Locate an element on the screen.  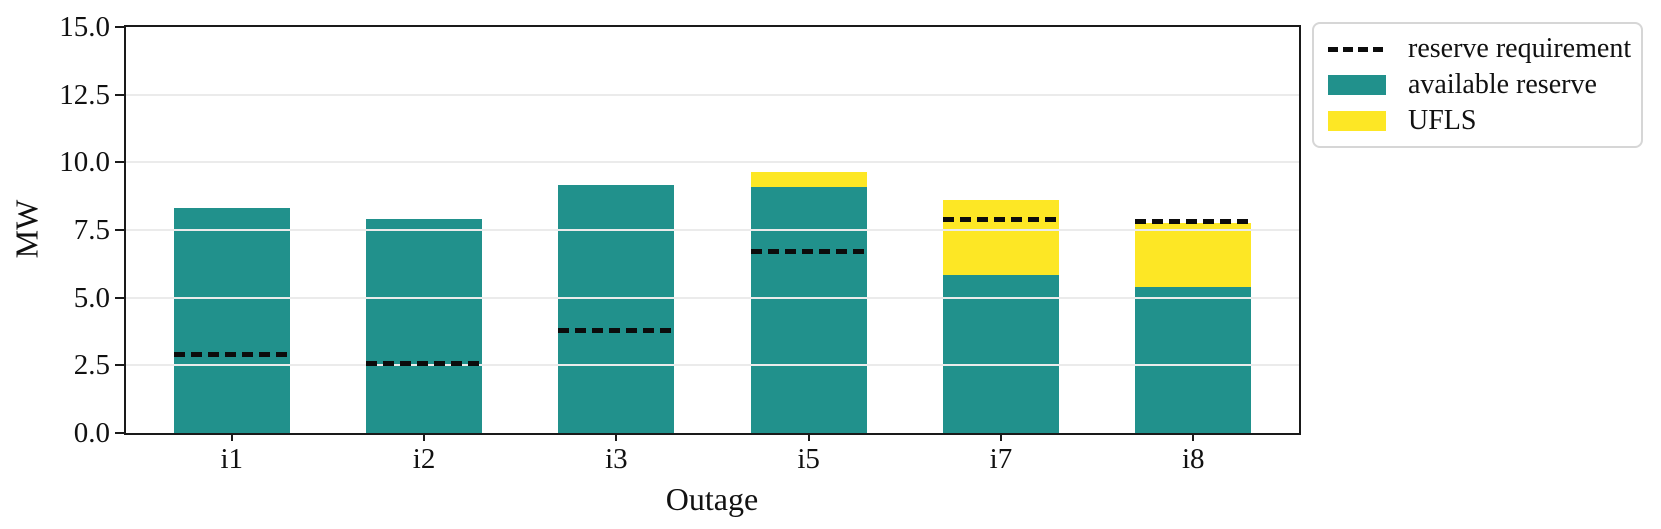
y-tick-label: 2.5 is located at coordinates (91, 365).